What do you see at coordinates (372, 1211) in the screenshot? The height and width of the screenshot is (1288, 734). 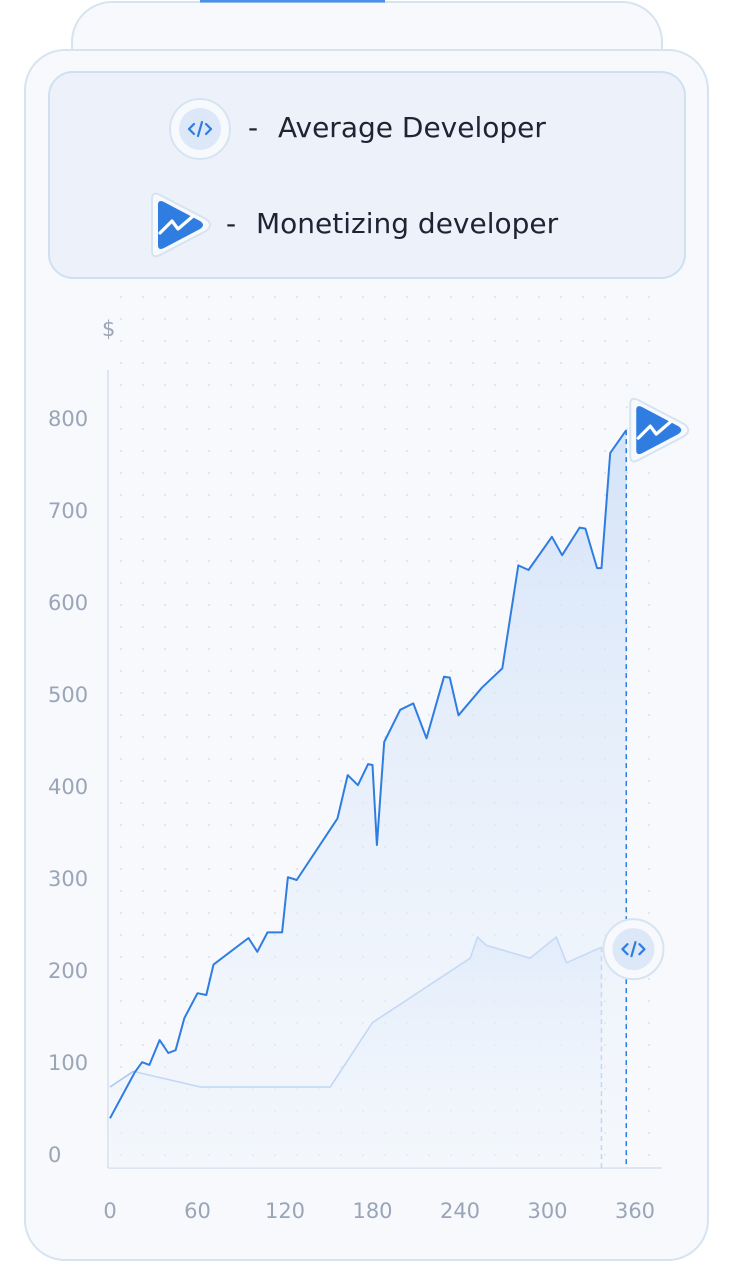 I see `x-tick-label: 180` at bounding box center [372, 1211].